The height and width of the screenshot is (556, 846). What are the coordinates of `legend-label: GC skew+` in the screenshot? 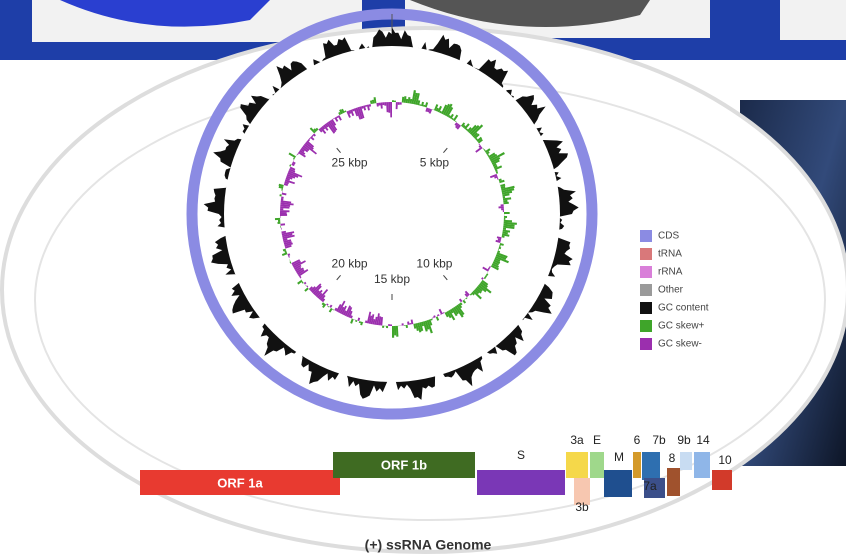 It's located at (681, 326).